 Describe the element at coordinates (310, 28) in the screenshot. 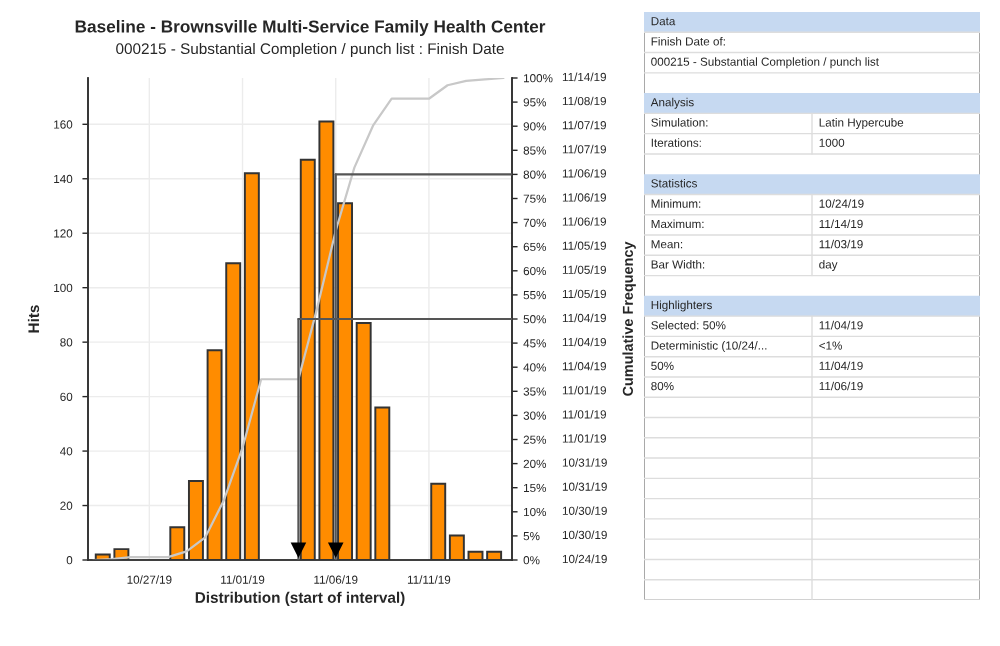

I see `chart-title: Baseline - Brownsville Multi-Service Family Health Center` at that location.